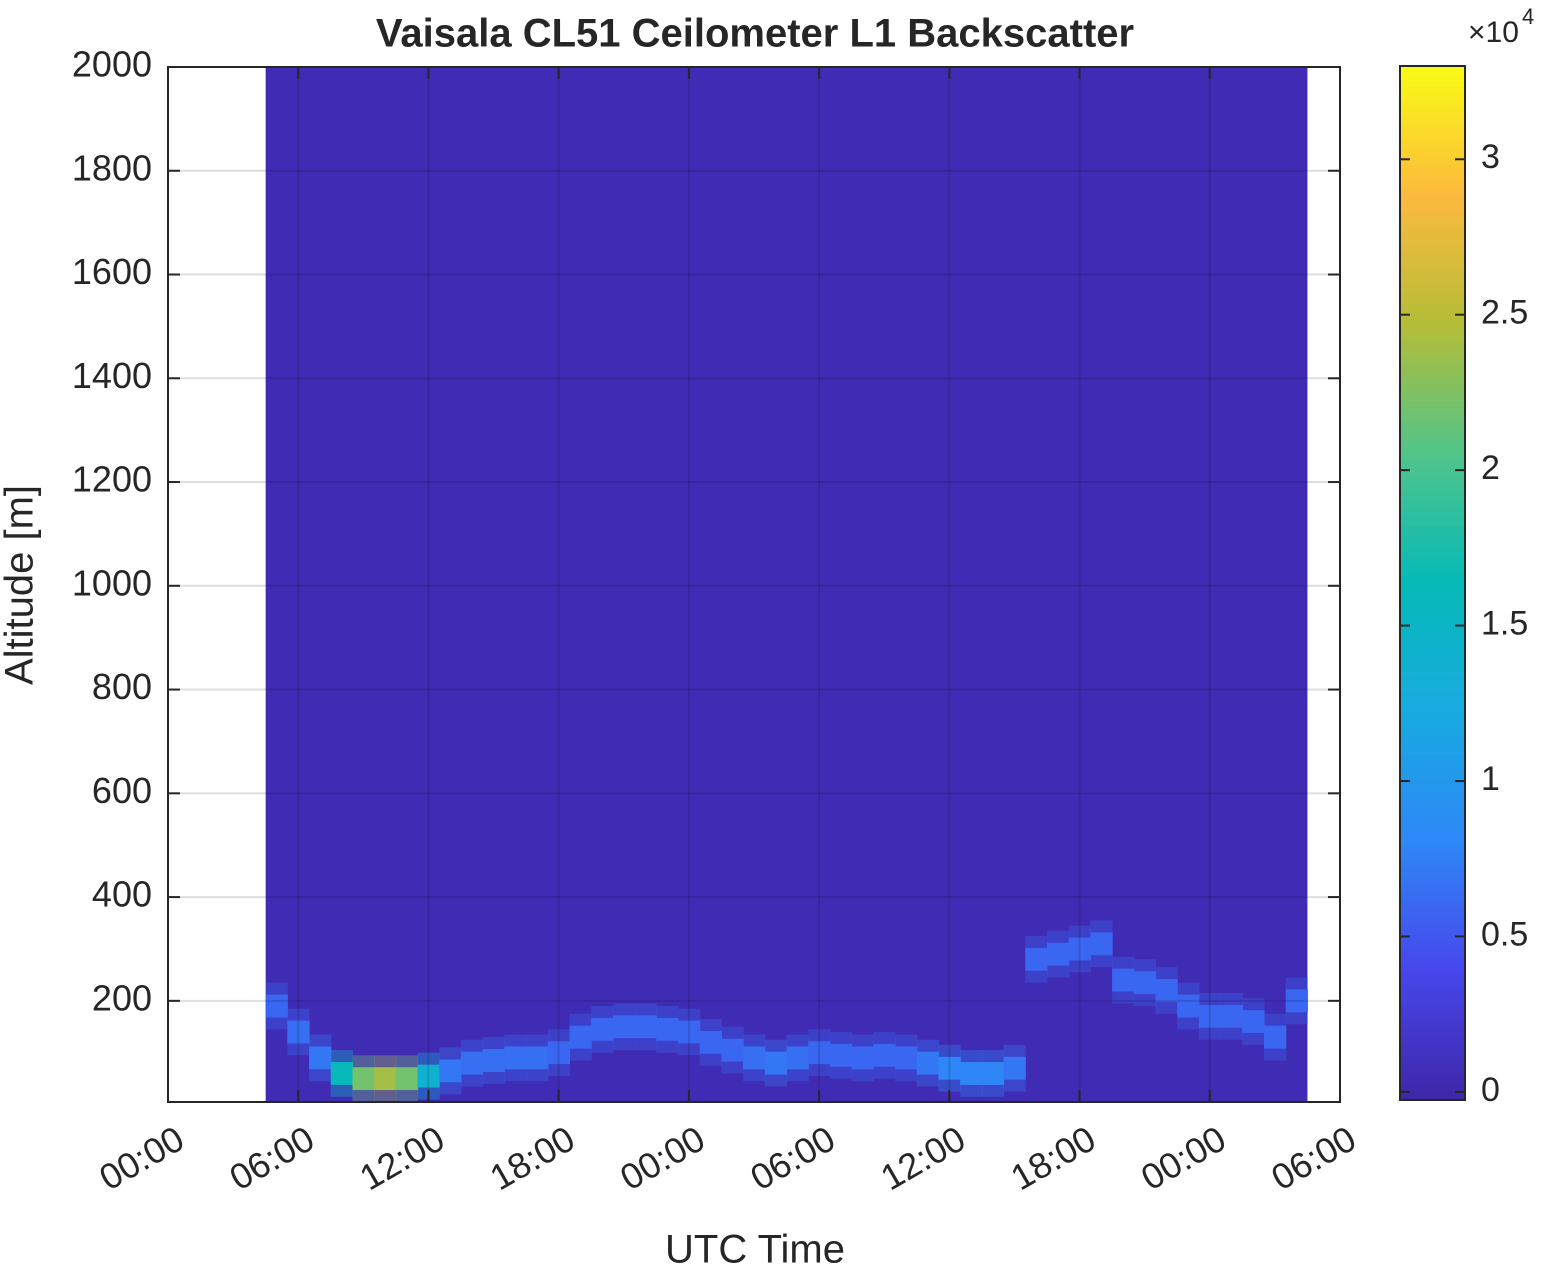 Image resolution: width=1556 pixels, height=1277 pixels. What do you see at coordinates (1504, 934) in the screenshot?
I see `colorbar-tick-label: 0.5` at bounding box center [1504, 934].